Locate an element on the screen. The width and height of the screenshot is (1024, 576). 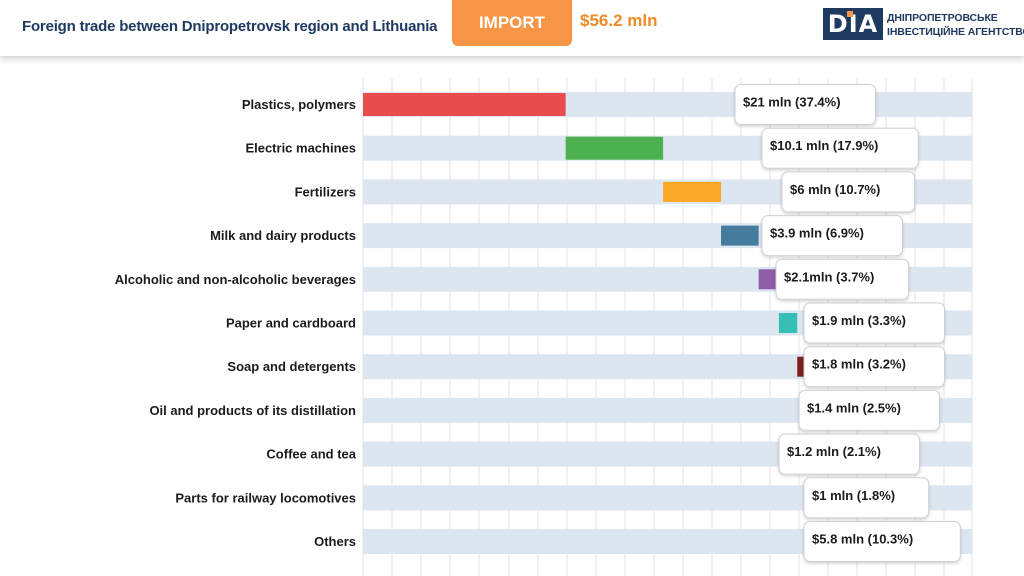
logo-accent-dot is located at coordinates (850, 14).